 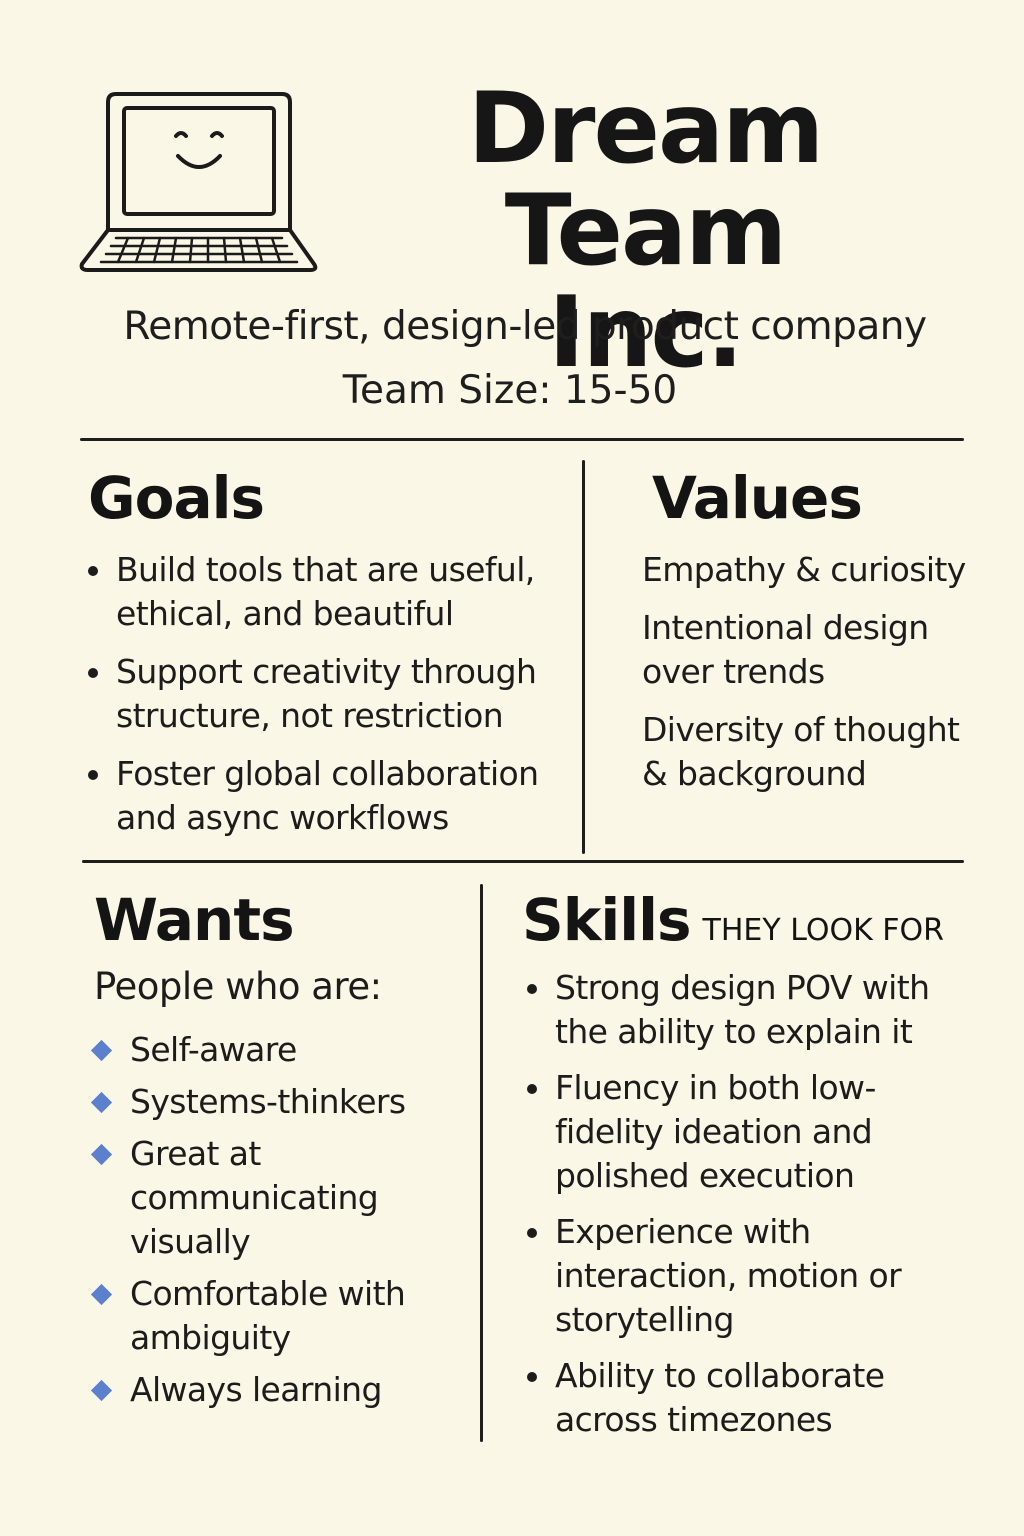 What do you see at coordinates (522, 439) in the screenshot?
I see `divider-top` at bounding box center [522, 439].